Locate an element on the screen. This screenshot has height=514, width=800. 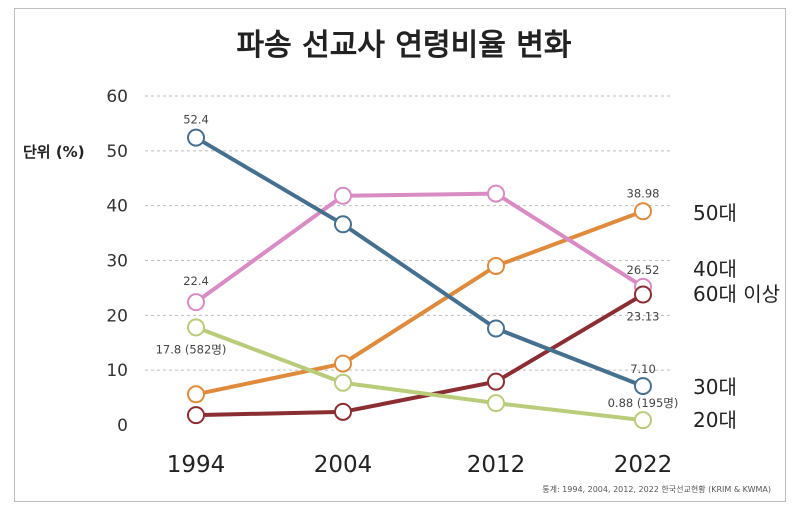
series-label: 40대 is located at coordinates (715, 269).